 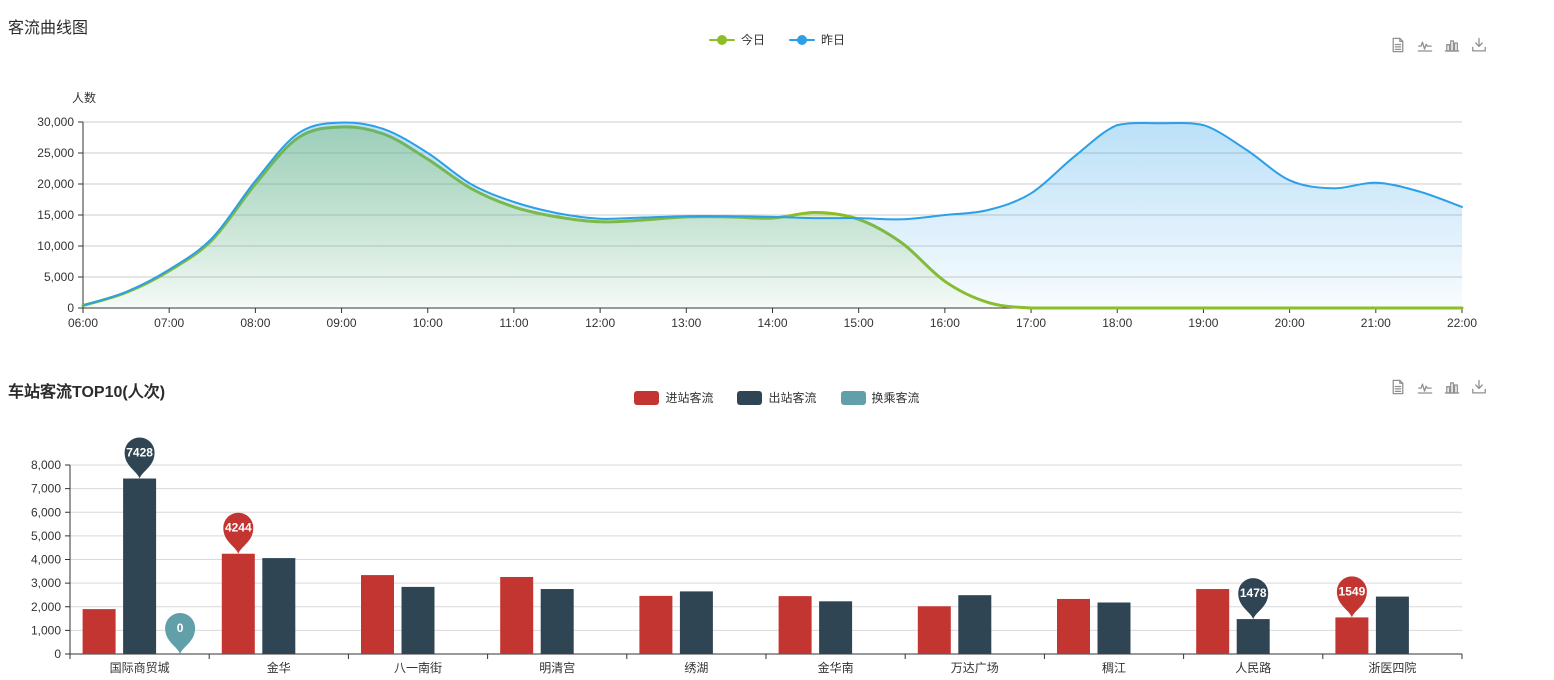 I want to click on markpoint-pin: 0, so click(x=180, y=633).